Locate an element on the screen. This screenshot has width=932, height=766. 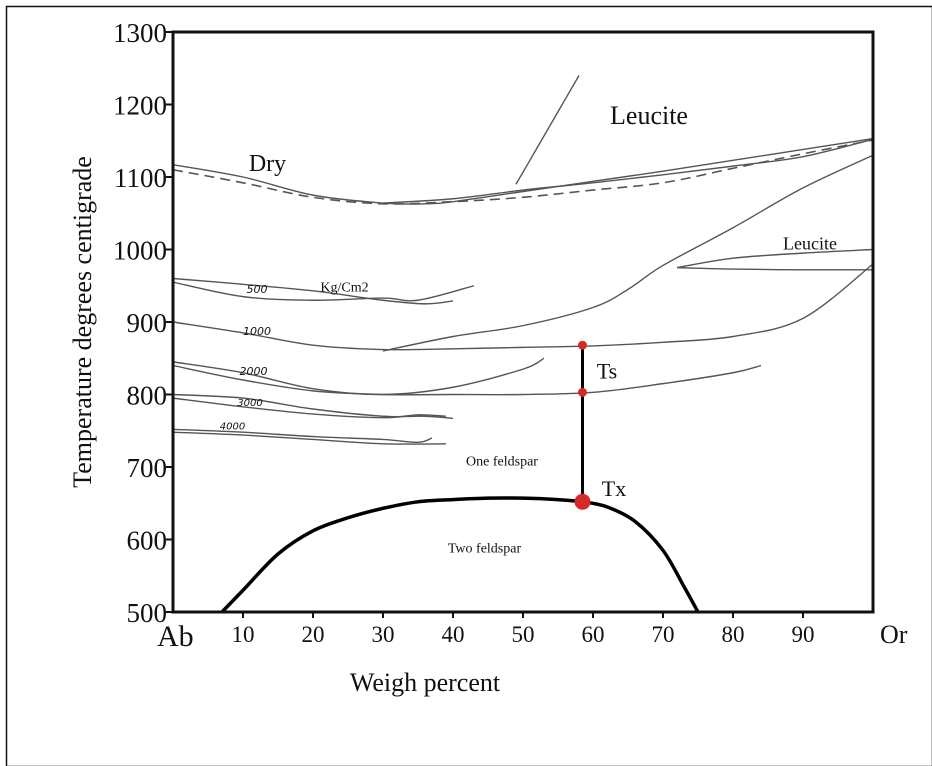
annotation-4: Kg/Cm2 is located at coordinates (344, 288).